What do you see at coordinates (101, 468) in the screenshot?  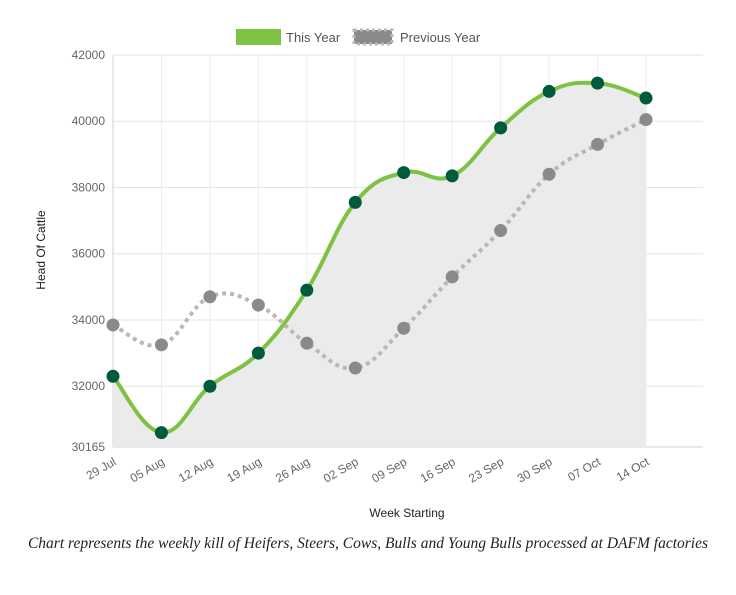 I see `x-tick-label: 29 Jul` at bounding box center [101, 468].